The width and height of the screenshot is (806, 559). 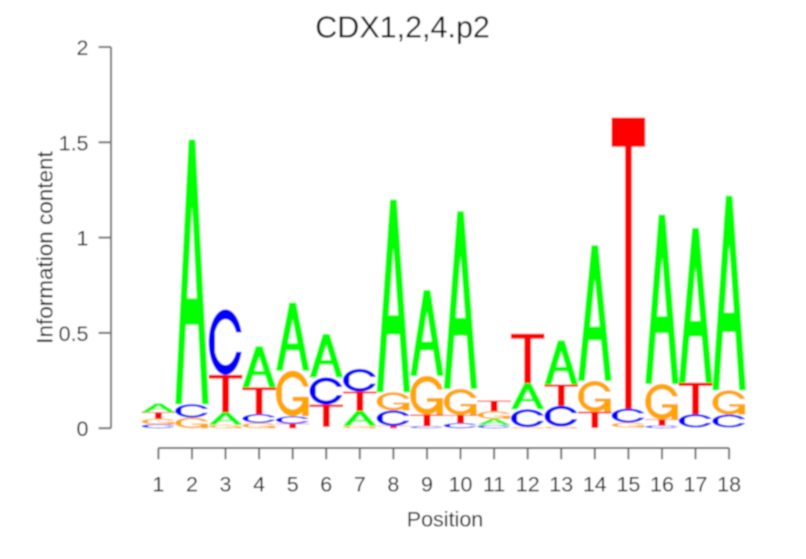 What do you see at coordinates (427, 484) in the screenshot?
I see `svg-text: 9` at bounding box center [427, 484].